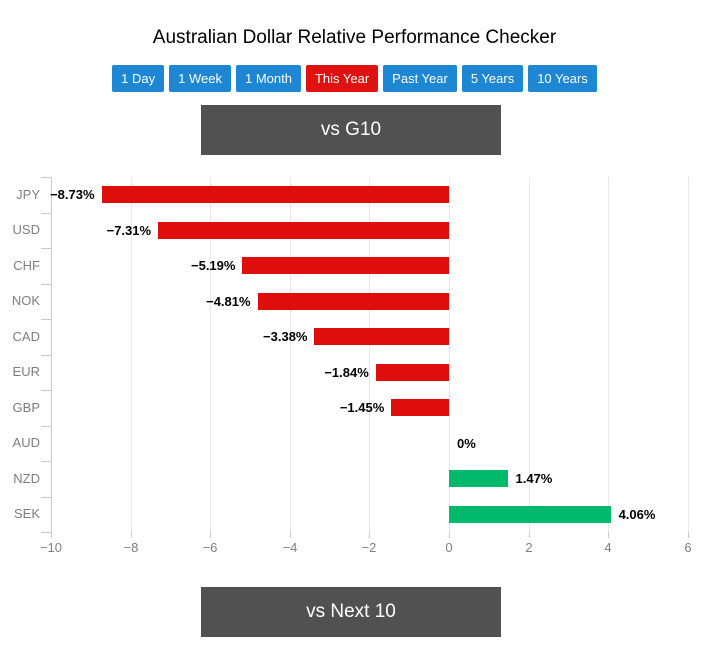 The image size is (709, 656). I want to click on value-label-jpy: −8.73%, so click(72, 194).